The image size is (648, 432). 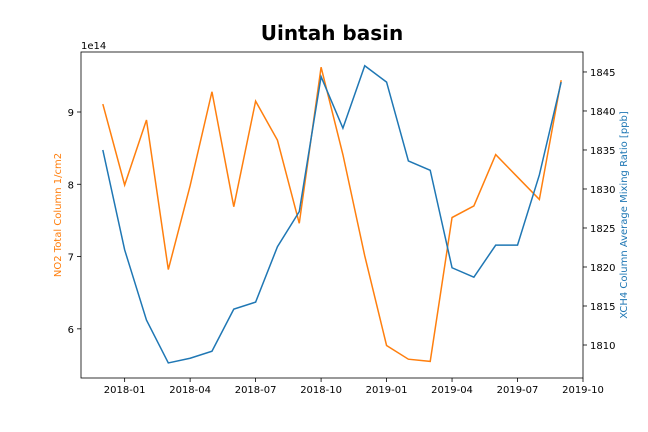 I want to click on y2-tick-label: 1845, so click(x=602, y=73).